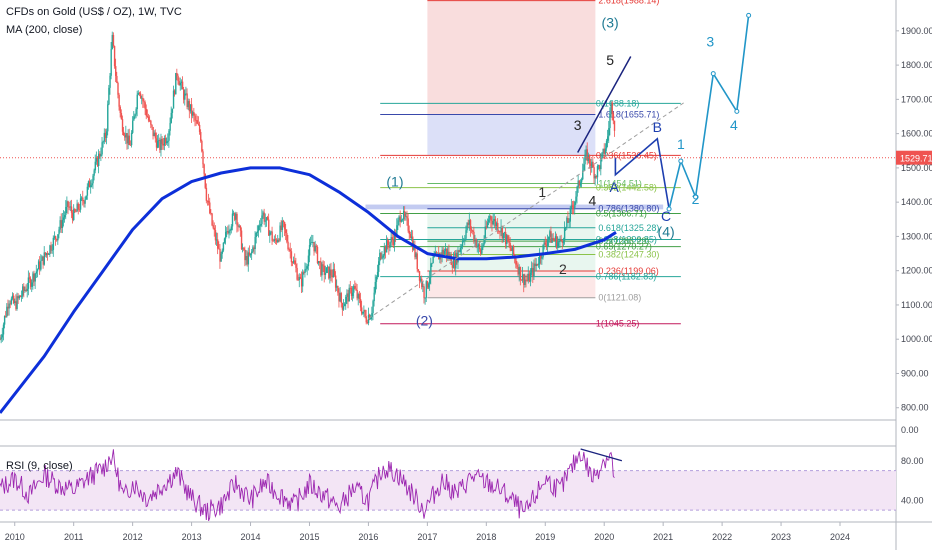 The image size is (932, 555). I want to click on rsi-indicator-label: RSI (9, close), so click(39, 466).